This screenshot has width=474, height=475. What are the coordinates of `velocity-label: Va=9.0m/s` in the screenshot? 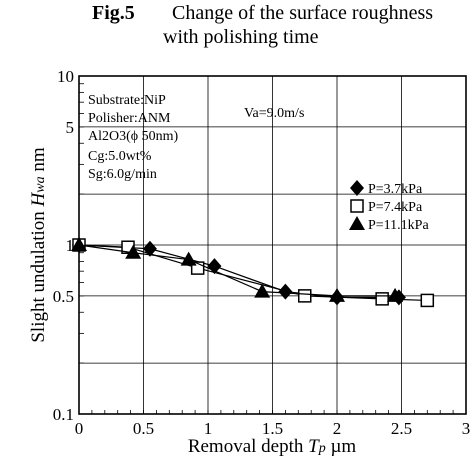 It's located at (274, 113).